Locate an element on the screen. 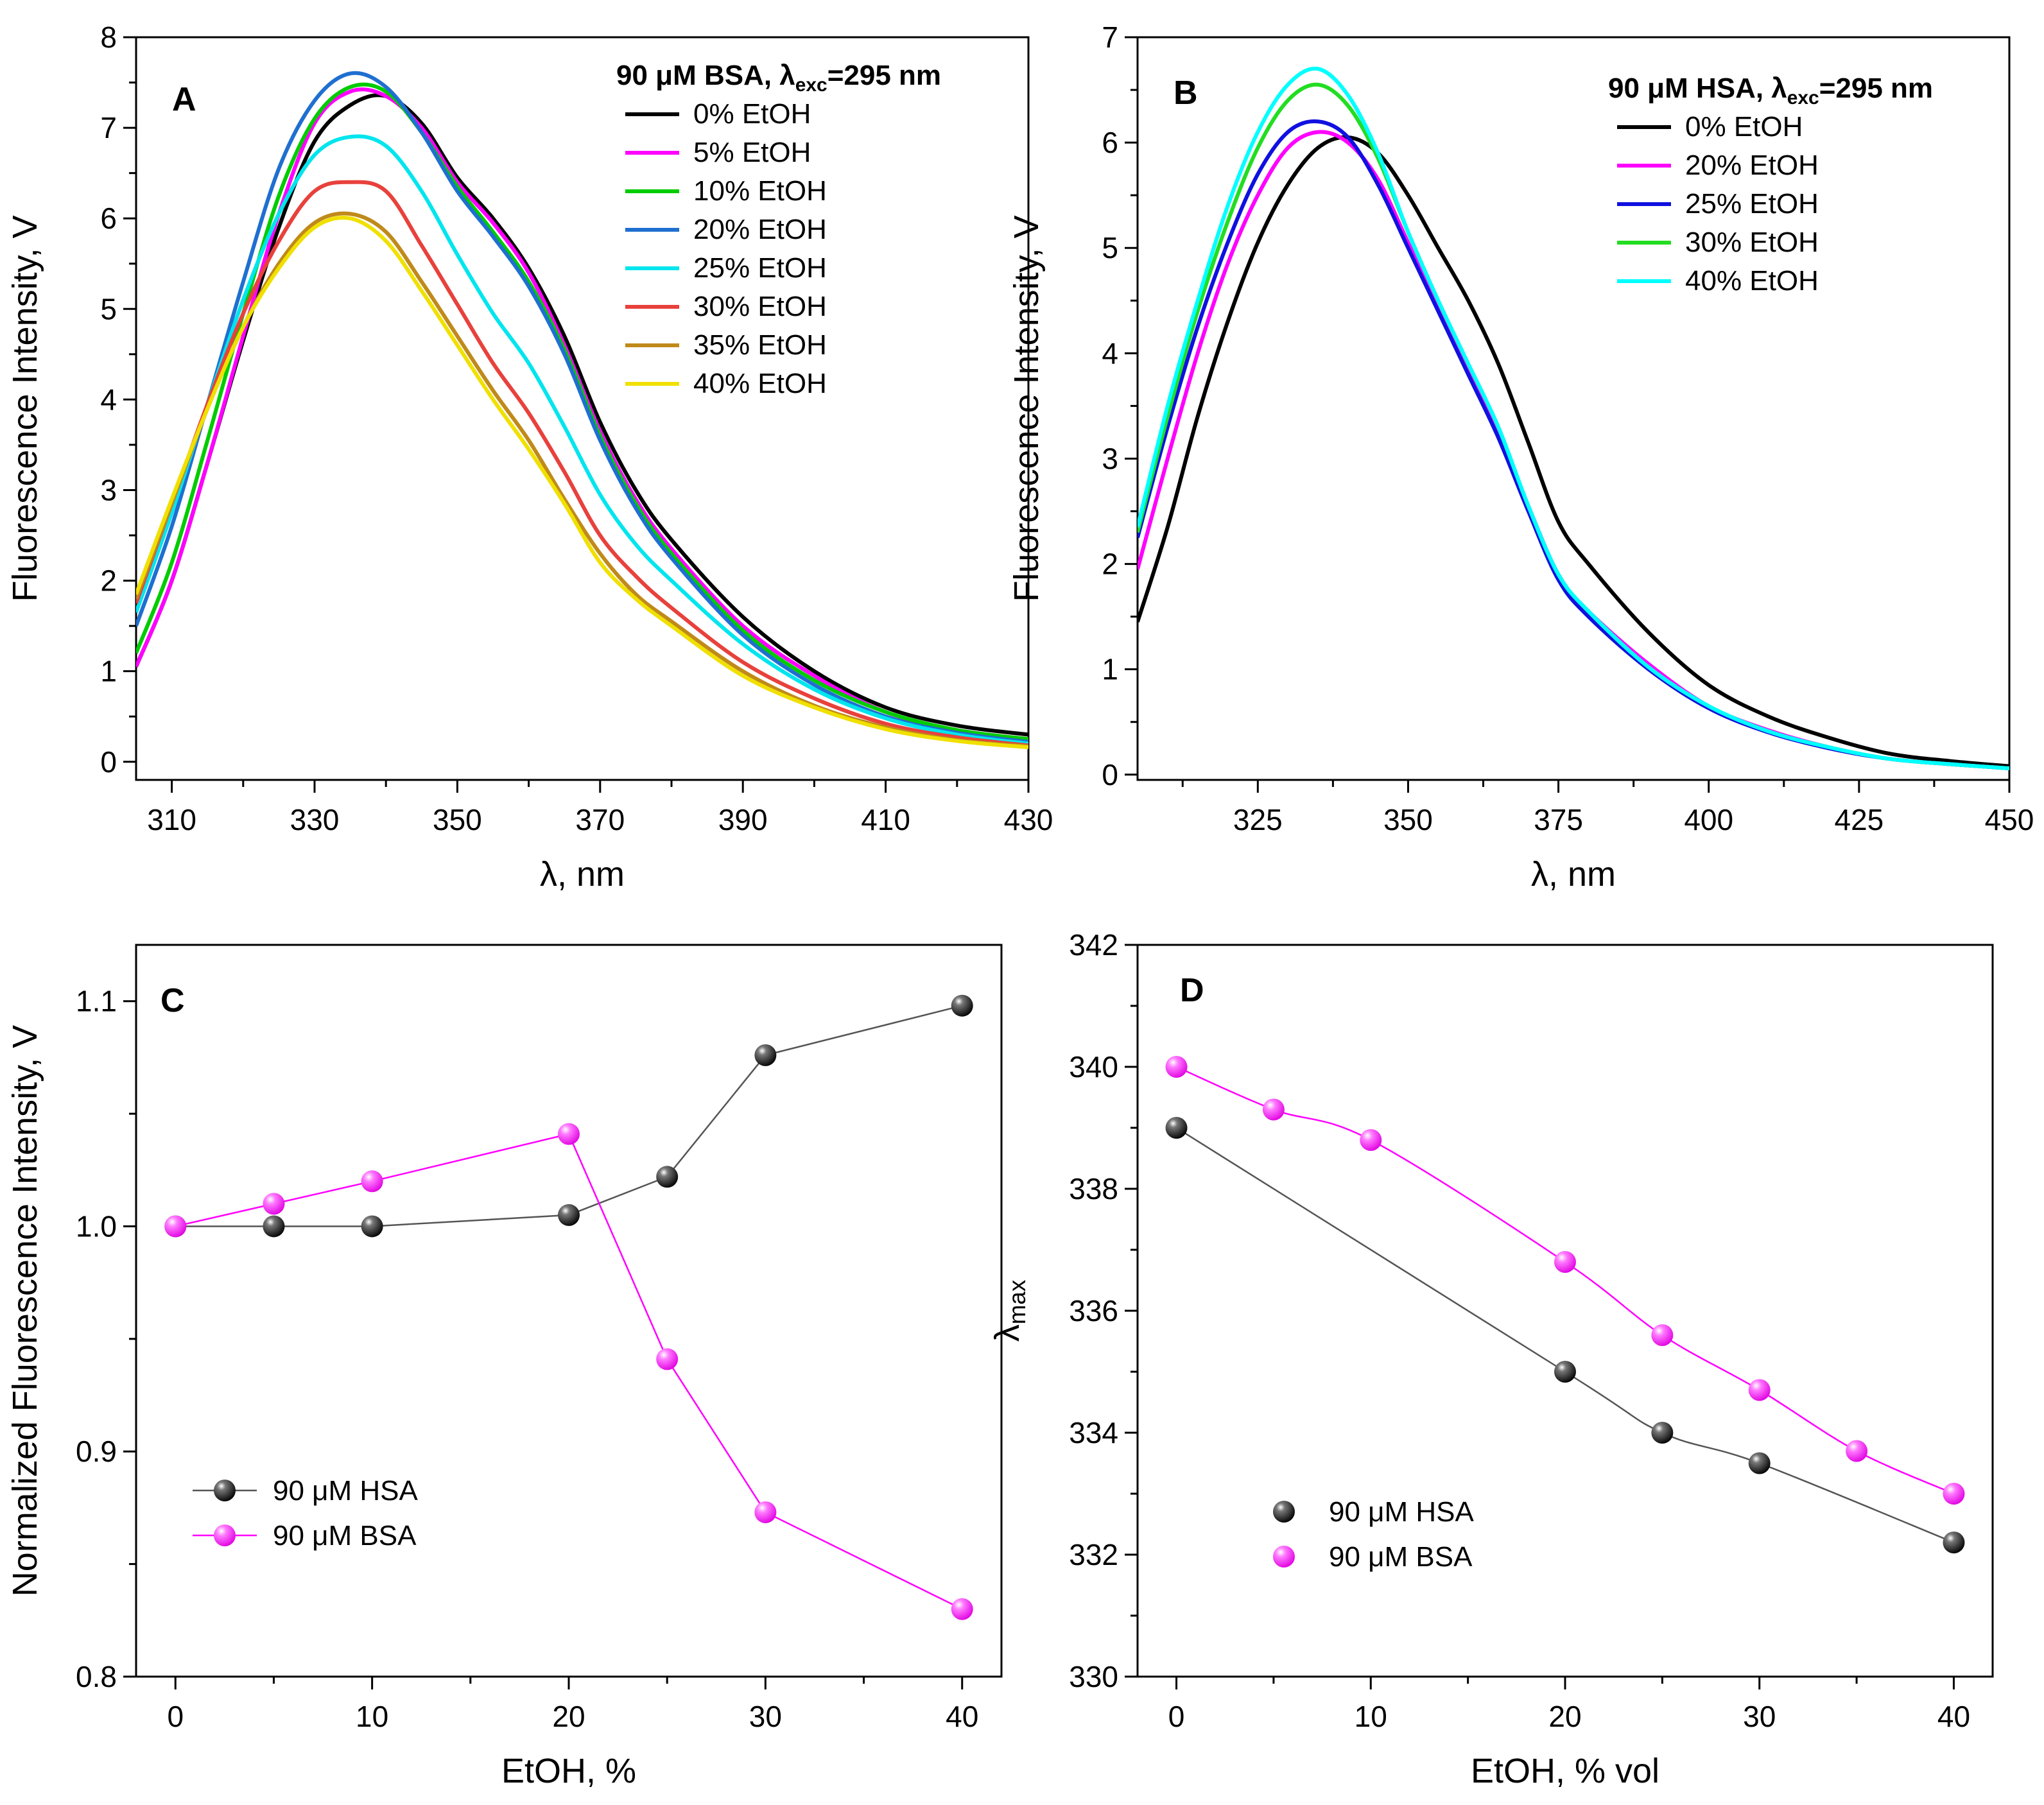 The width and height of the screenshot is (2044, 1805). y-tick-label: 330 is located at coordinates (1093, 1676).